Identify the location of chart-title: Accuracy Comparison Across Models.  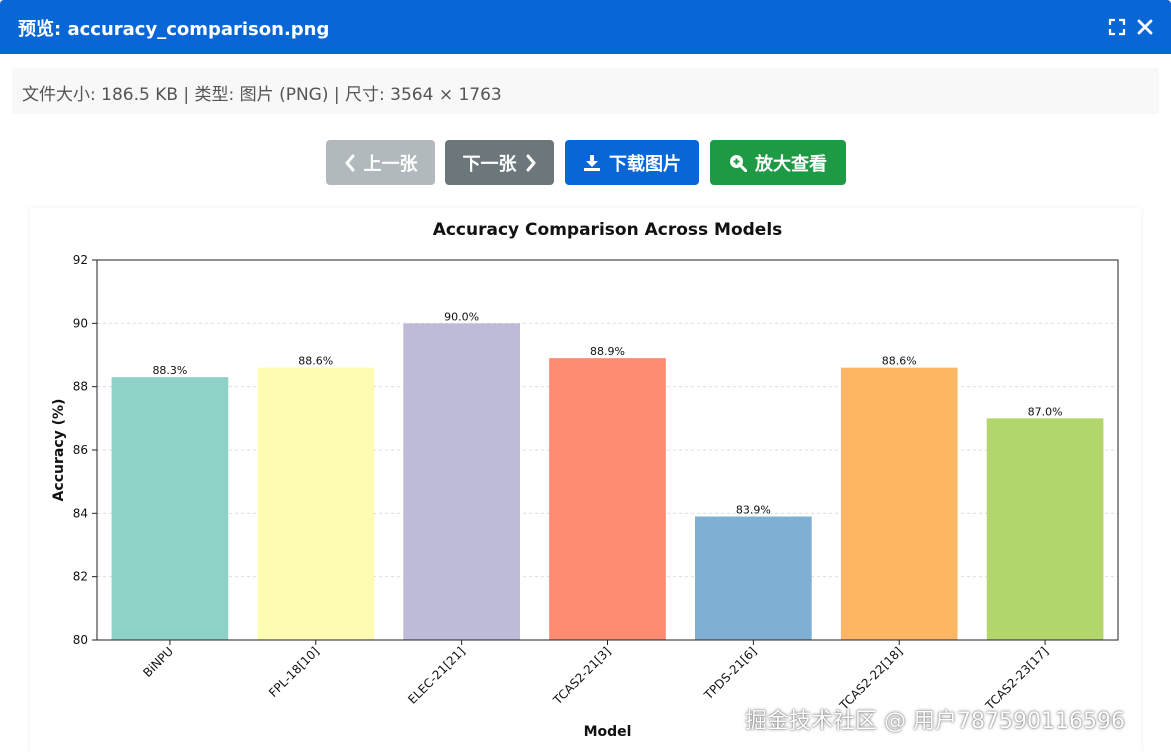
(608, 230).